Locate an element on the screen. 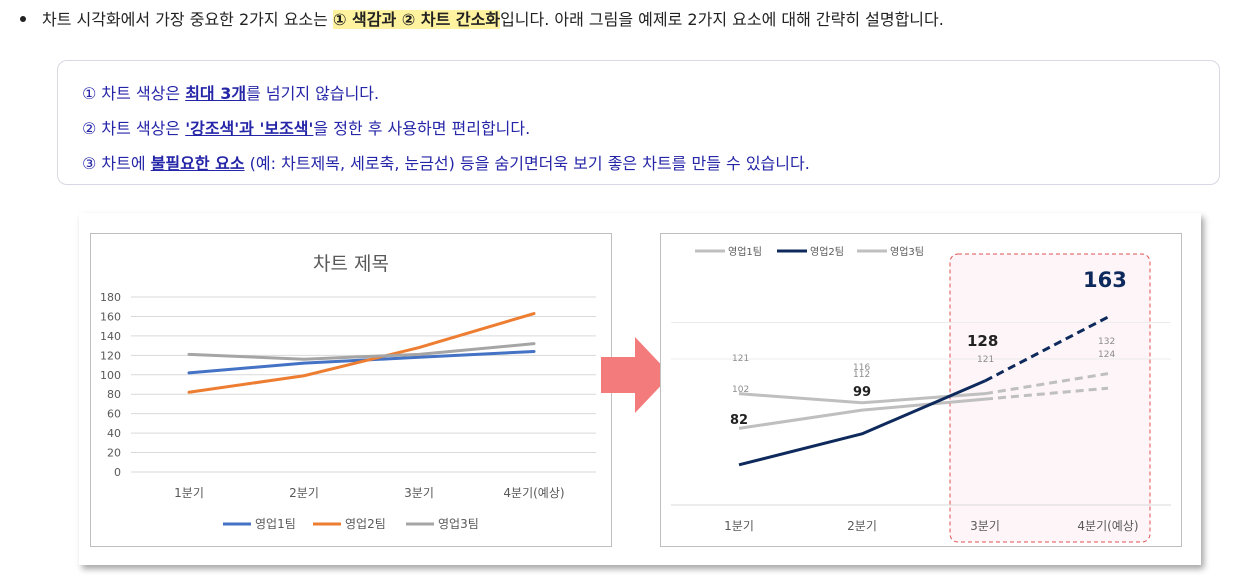  tip-3-before: ③ 차트에 is located at coordinates (116, 163).